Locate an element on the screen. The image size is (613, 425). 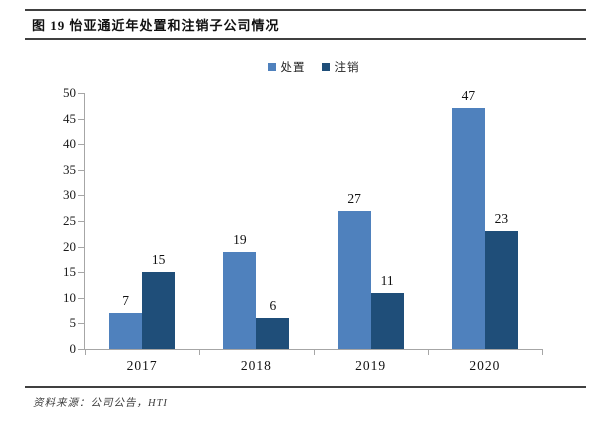
bar-处置-2017 is located at coordinates (126, 331).